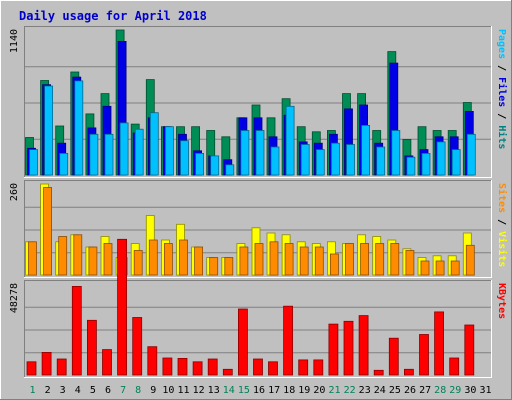 The image size is (512, 400). What do you see at coordinates (502, 89) in the screenshot?
I see `panel-top-legend: Pages / Files / Hits` at bounding box center [502, 89].